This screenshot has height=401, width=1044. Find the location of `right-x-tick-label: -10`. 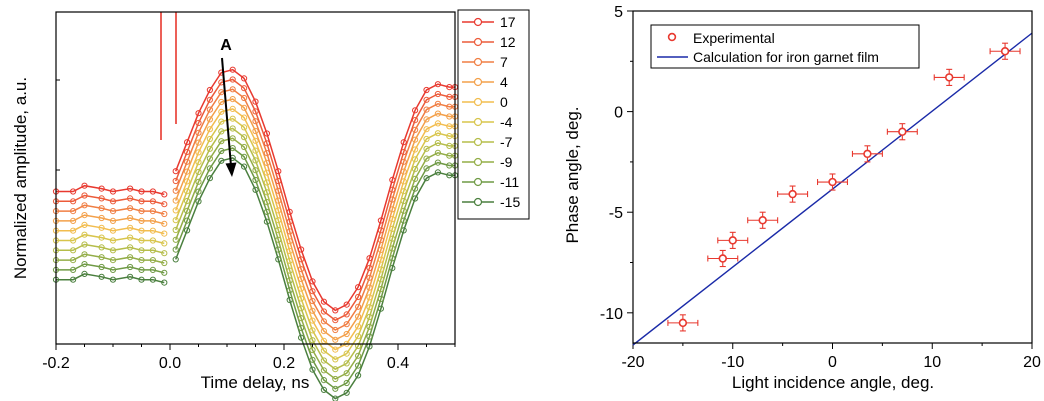

right-x-tick-label: -10 is located at coordinates (732, 362).